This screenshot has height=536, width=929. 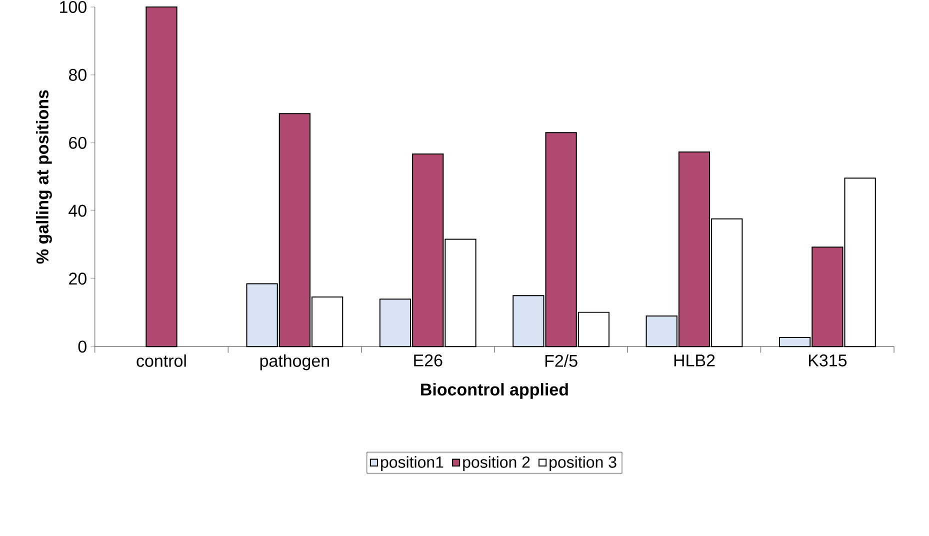 What do you see at coordinates (428, 360) in the screenshot?
I see `x-tick-label: E26` at bounding box center [428, 360].